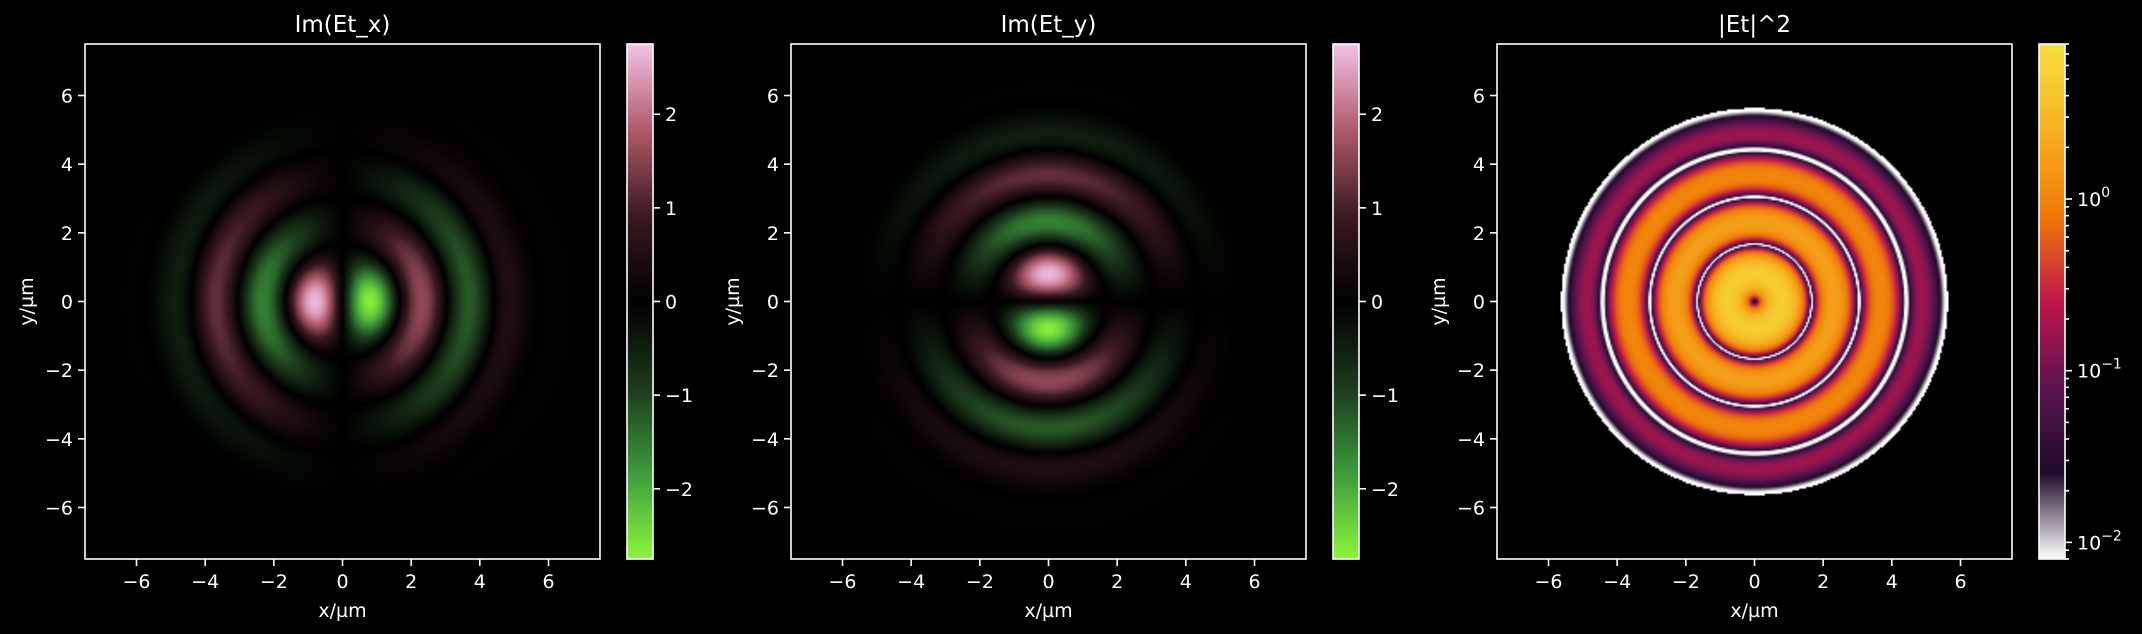  I want to click on panel-title: Im(Et_y), so click(1049, 25).